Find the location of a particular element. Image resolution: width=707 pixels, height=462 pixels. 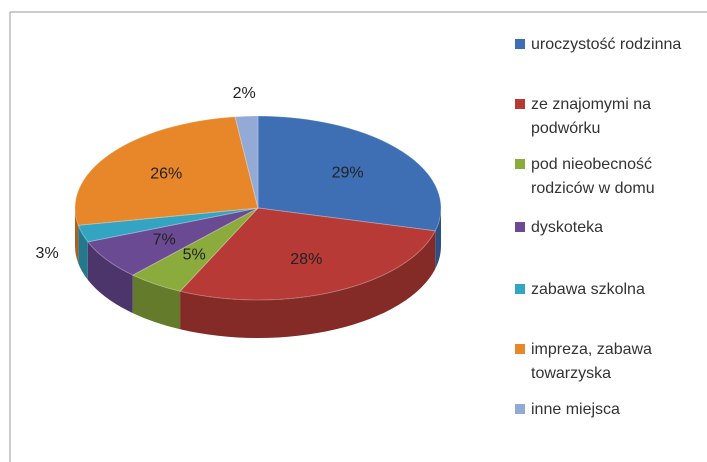

legend-item: zabawa szkolna is located at coordinates (611, 290).